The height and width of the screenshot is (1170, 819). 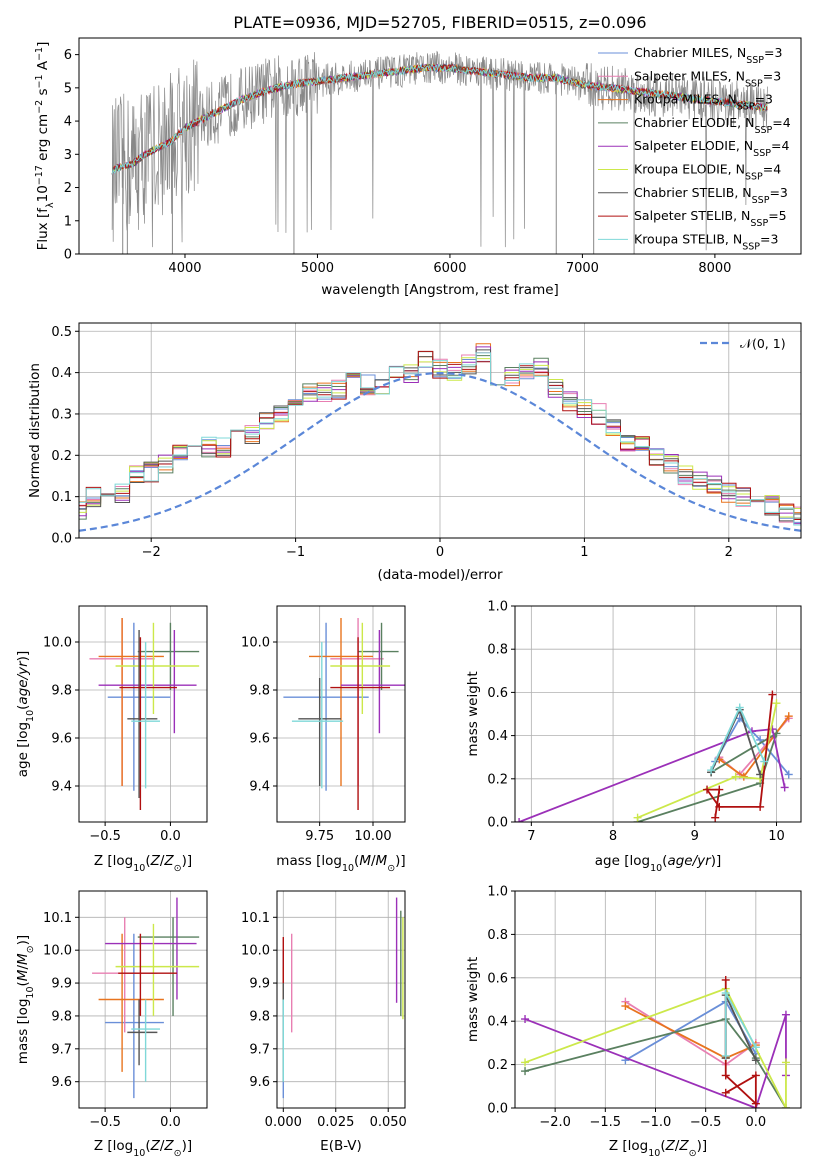 I want to click on y-tick-label: 1, so click(x=68, y=221).